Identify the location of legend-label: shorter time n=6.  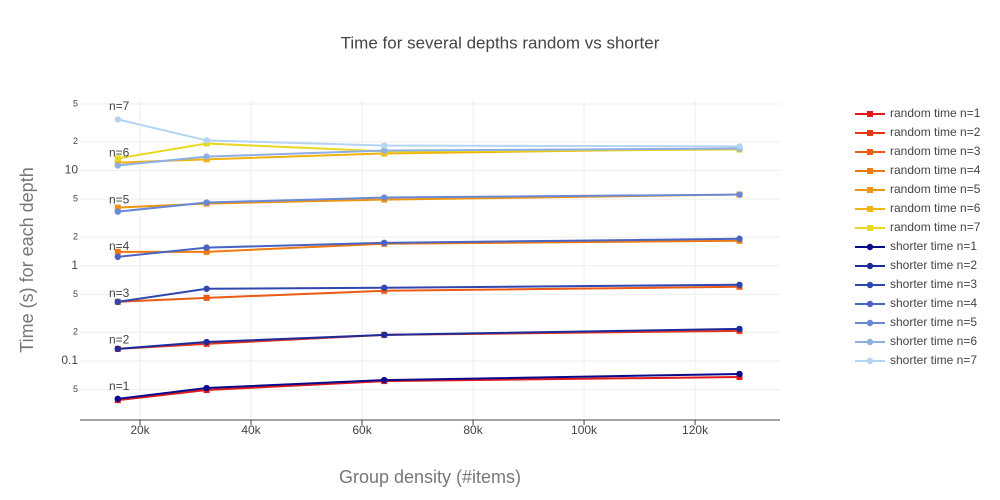
(933, 341).